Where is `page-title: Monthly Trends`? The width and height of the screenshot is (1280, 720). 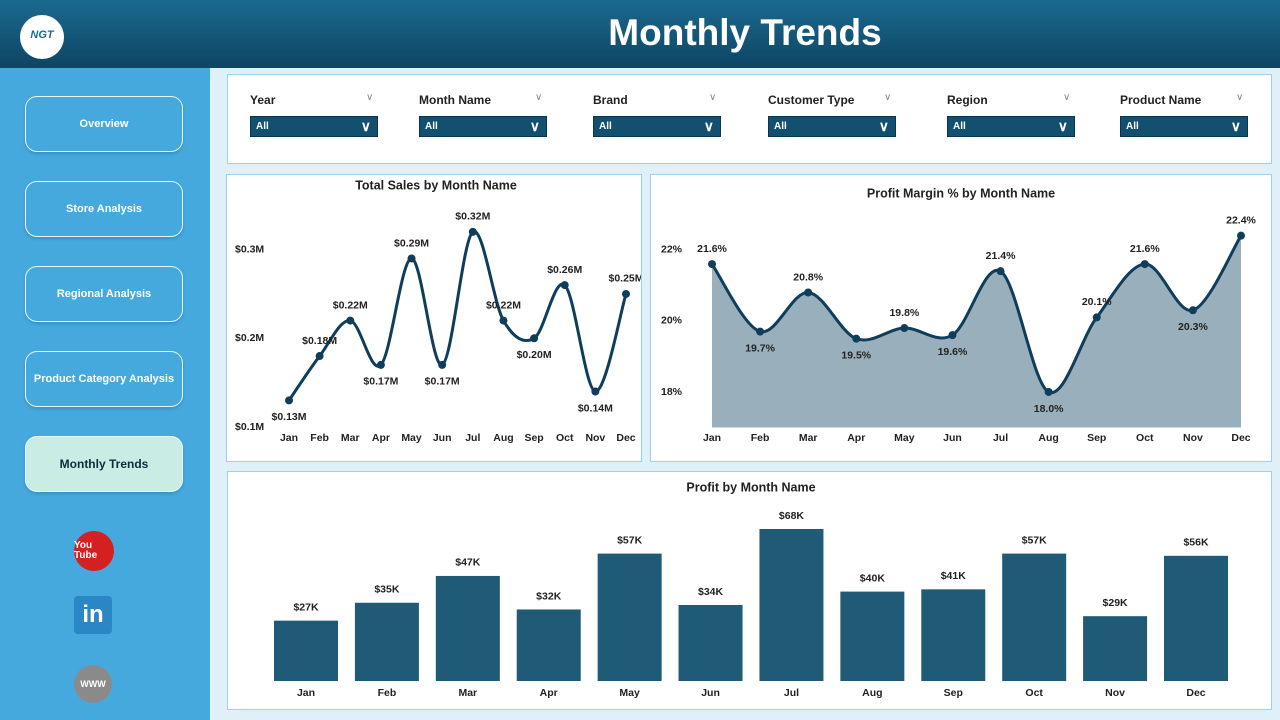 page-title: Monthly Trends is located at coordinates (745, 32).